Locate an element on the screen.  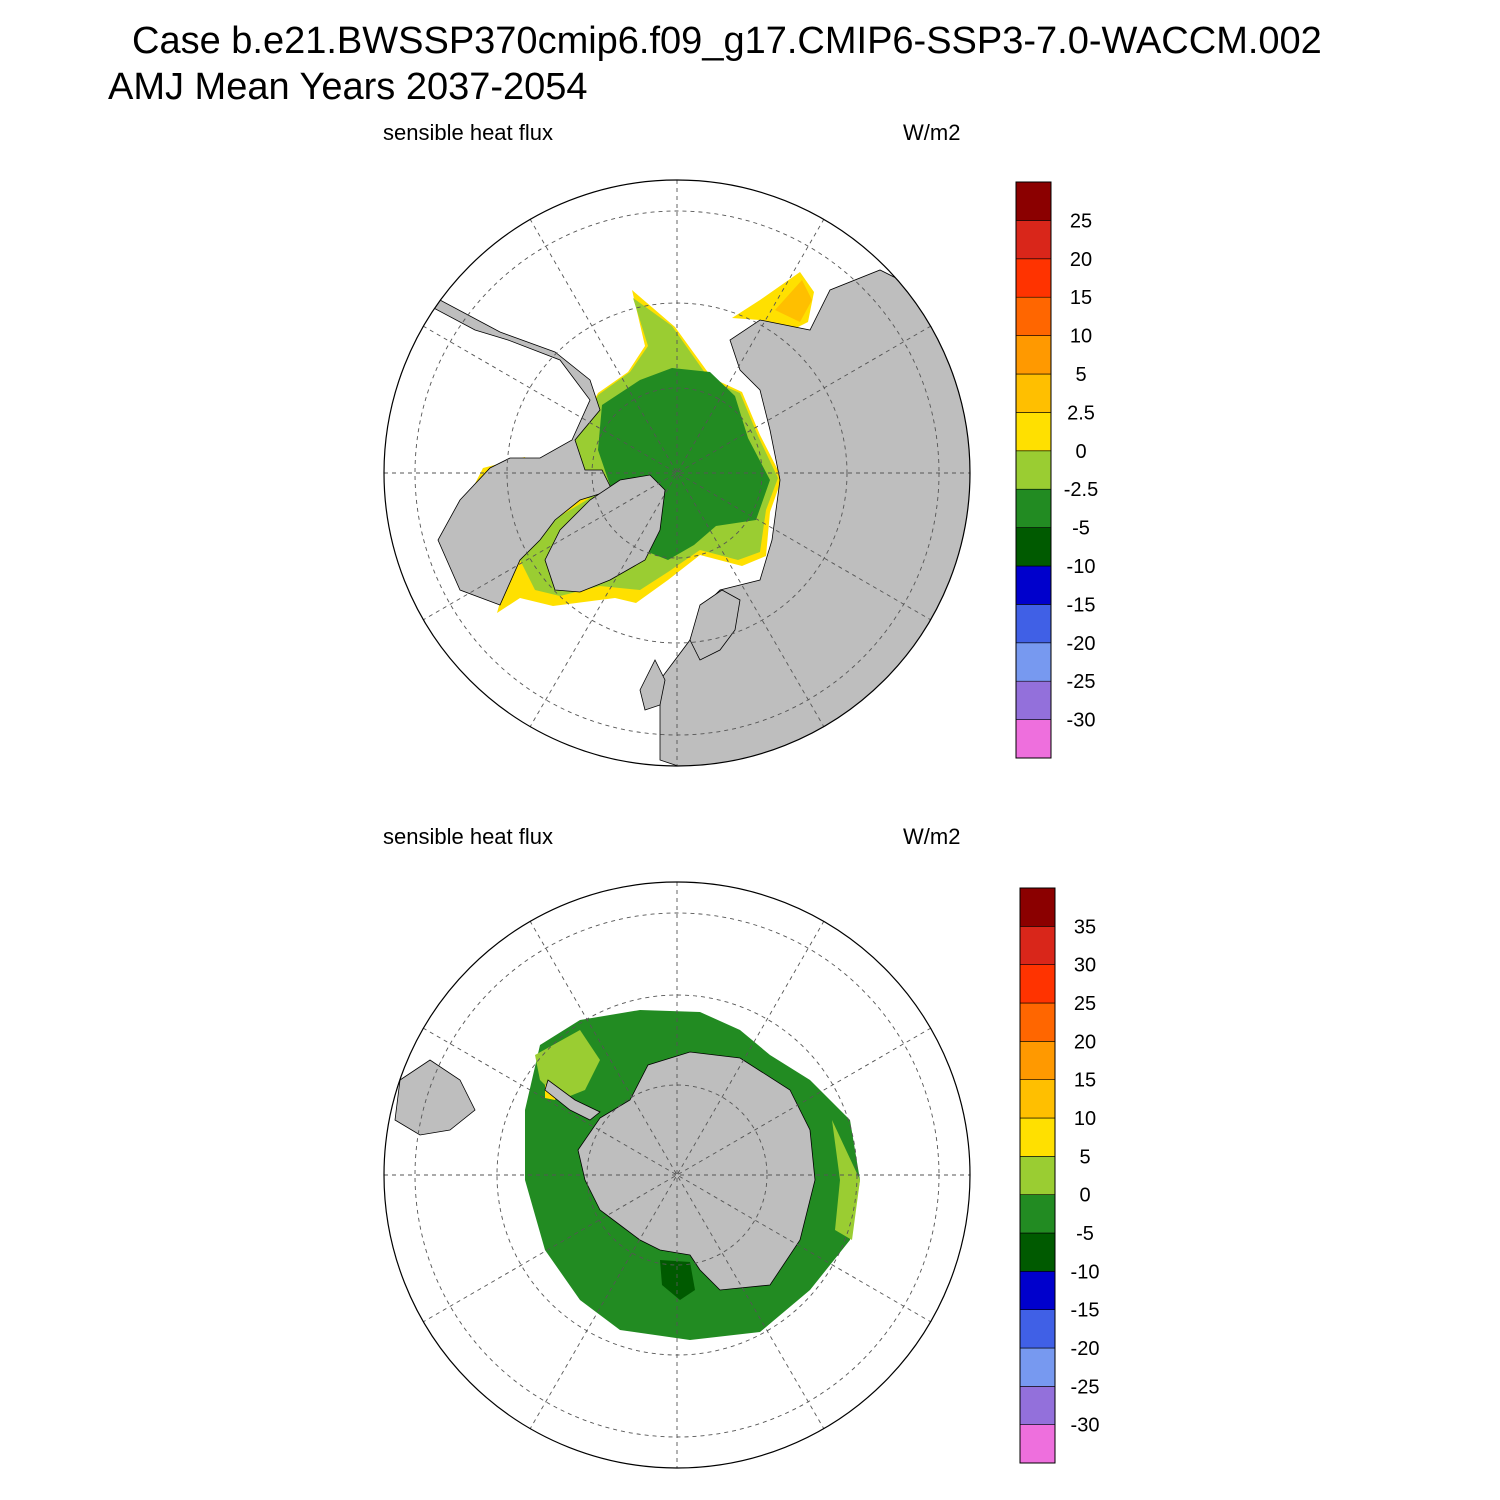
south-land-peninsula is located at coordinates (572, 1100).